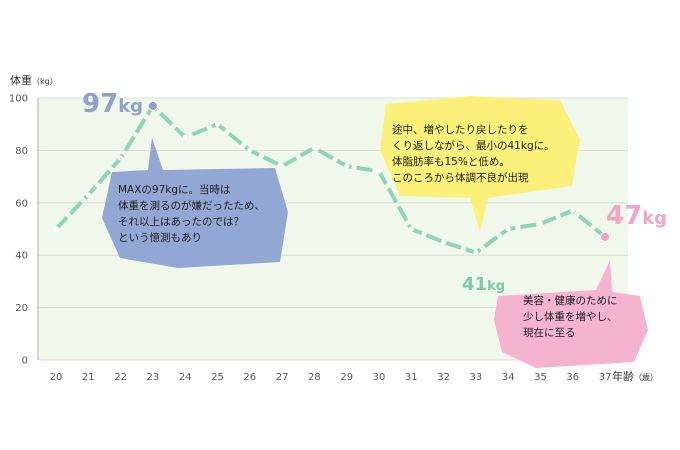  Describe the element at coordinates (21, 308) in the screenshot. I see `y-tick-20: 20` at that location.